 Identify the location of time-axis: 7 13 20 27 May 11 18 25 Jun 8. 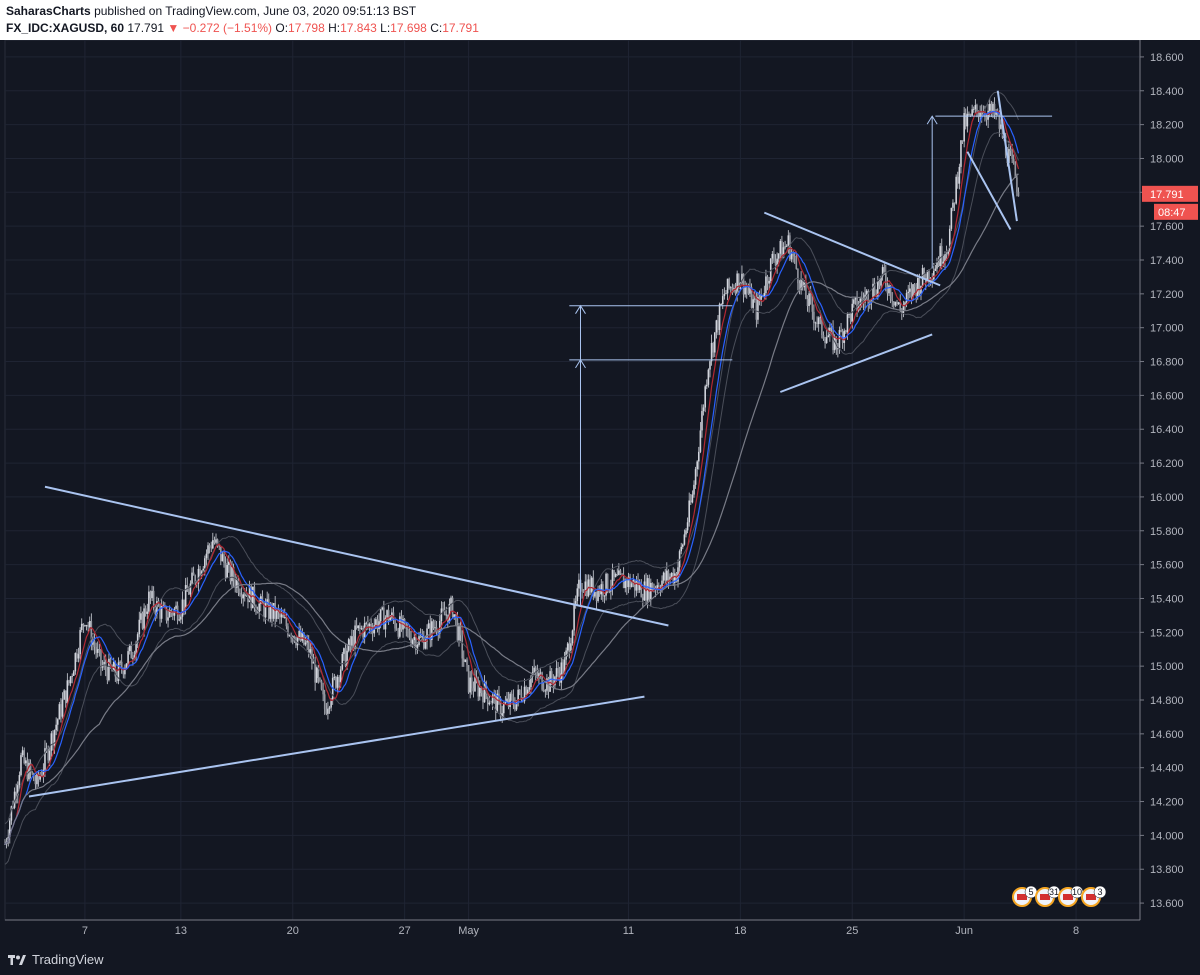
(572, 928).